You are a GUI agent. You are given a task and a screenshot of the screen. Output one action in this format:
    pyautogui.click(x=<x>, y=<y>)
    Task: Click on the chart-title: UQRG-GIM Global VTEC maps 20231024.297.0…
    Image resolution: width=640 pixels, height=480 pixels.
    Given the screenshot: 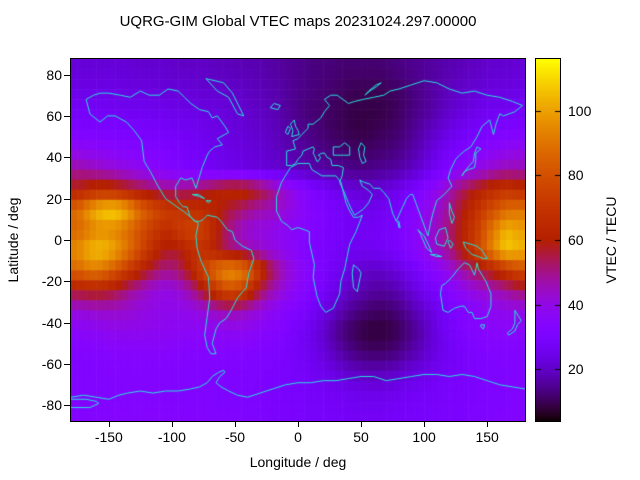 What is the action you would take?
    pyautogui.click(x=298, y=21)
    